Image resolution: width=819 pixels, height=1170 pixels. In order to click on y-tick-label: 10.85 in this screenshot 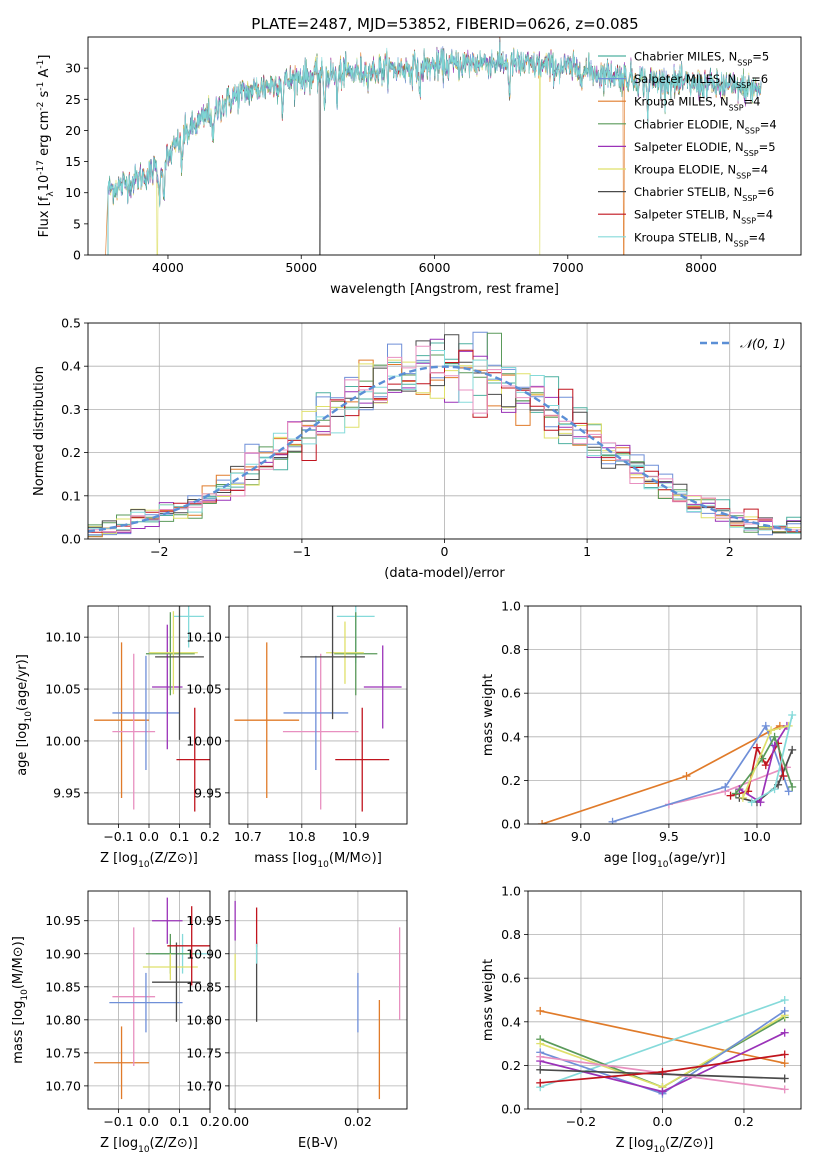, I will do `click(204, 986)`.